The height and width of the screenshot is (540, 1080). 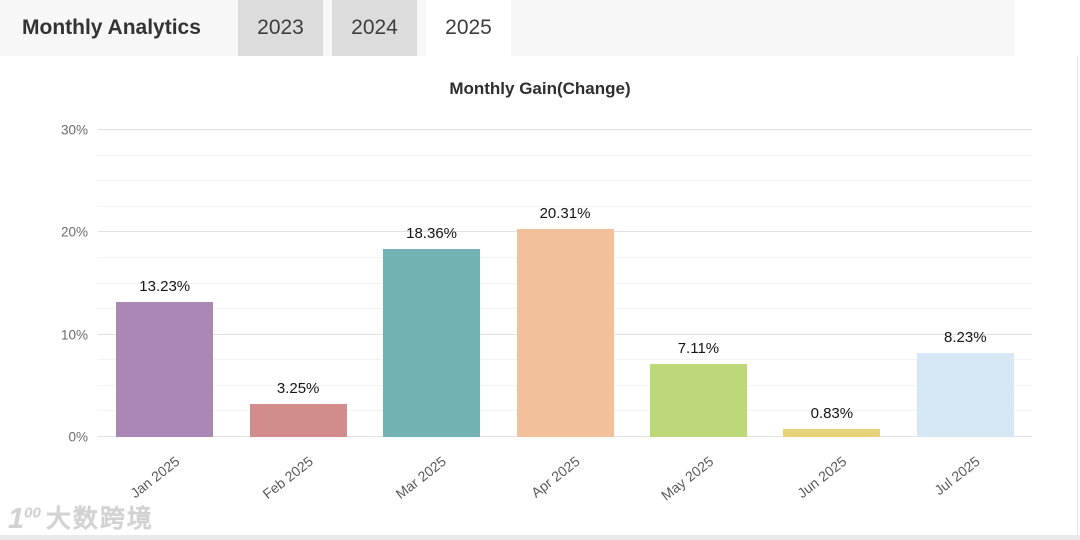 What do you see at coordinates (698, 400) in the screenshot?
I see `bar-may-2025` at bounding box center [698, 400].